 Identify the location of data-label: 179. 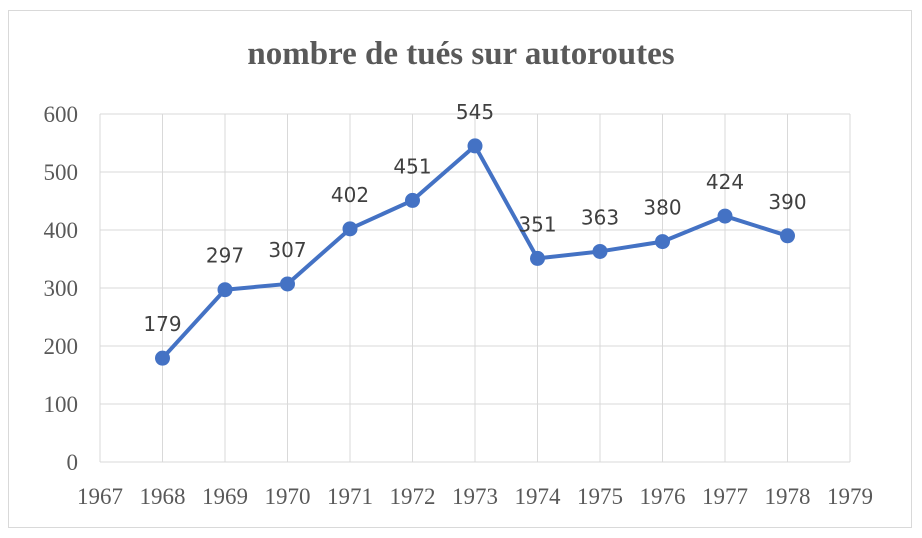
(162, 324).